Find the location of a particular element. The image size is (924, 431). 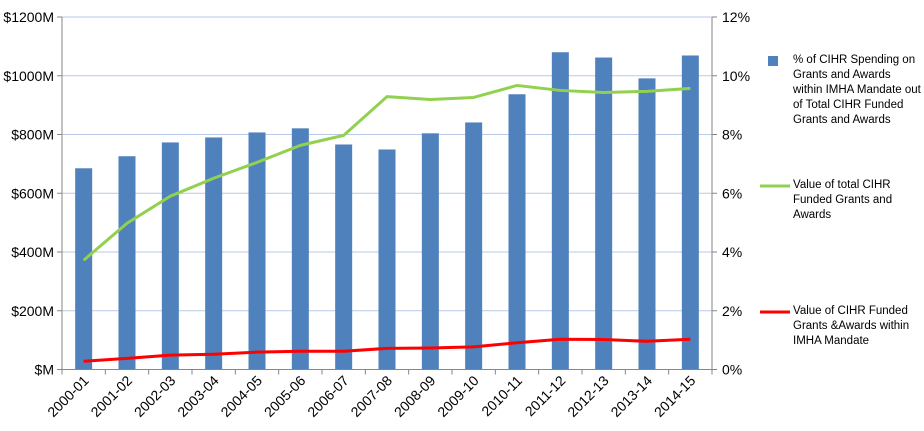

left-tick-label: $400M is located at coordinates (32, 252).